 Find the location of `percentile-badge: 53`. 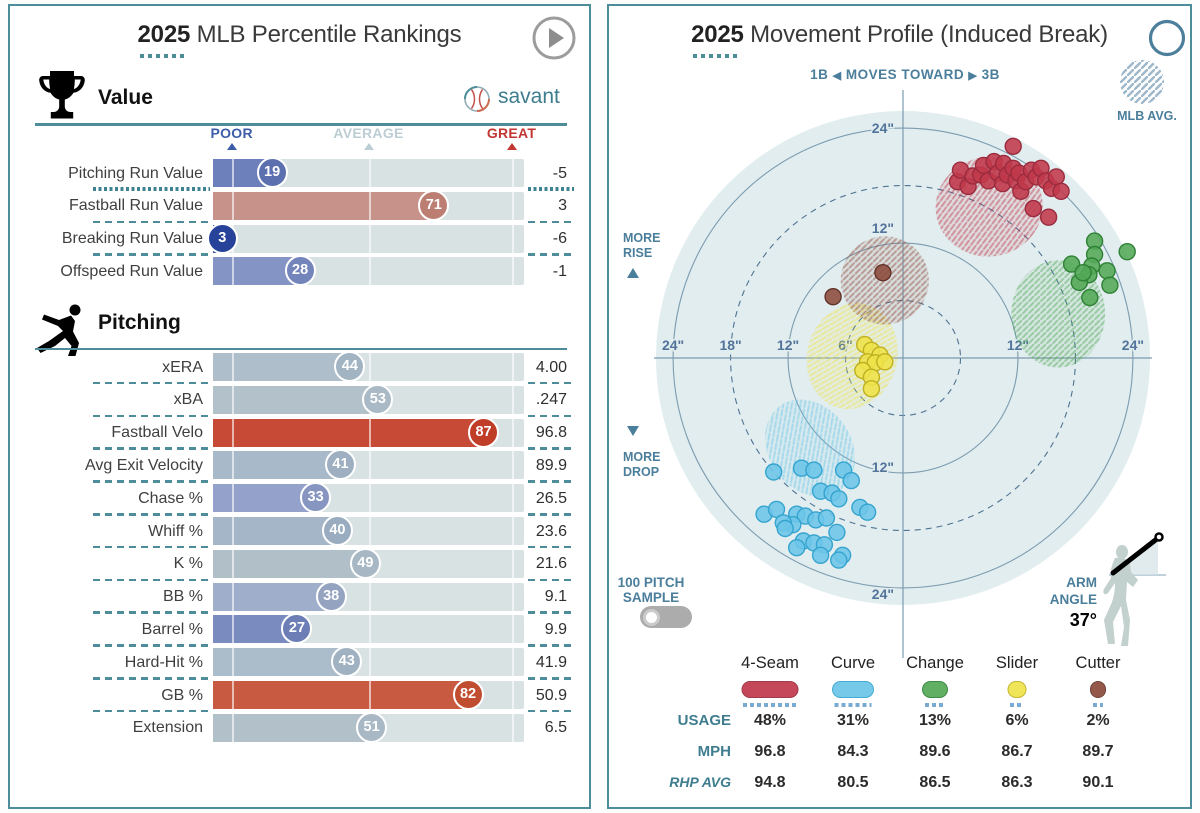

percentile-badge: 53 is located at coordinates (378, 399).